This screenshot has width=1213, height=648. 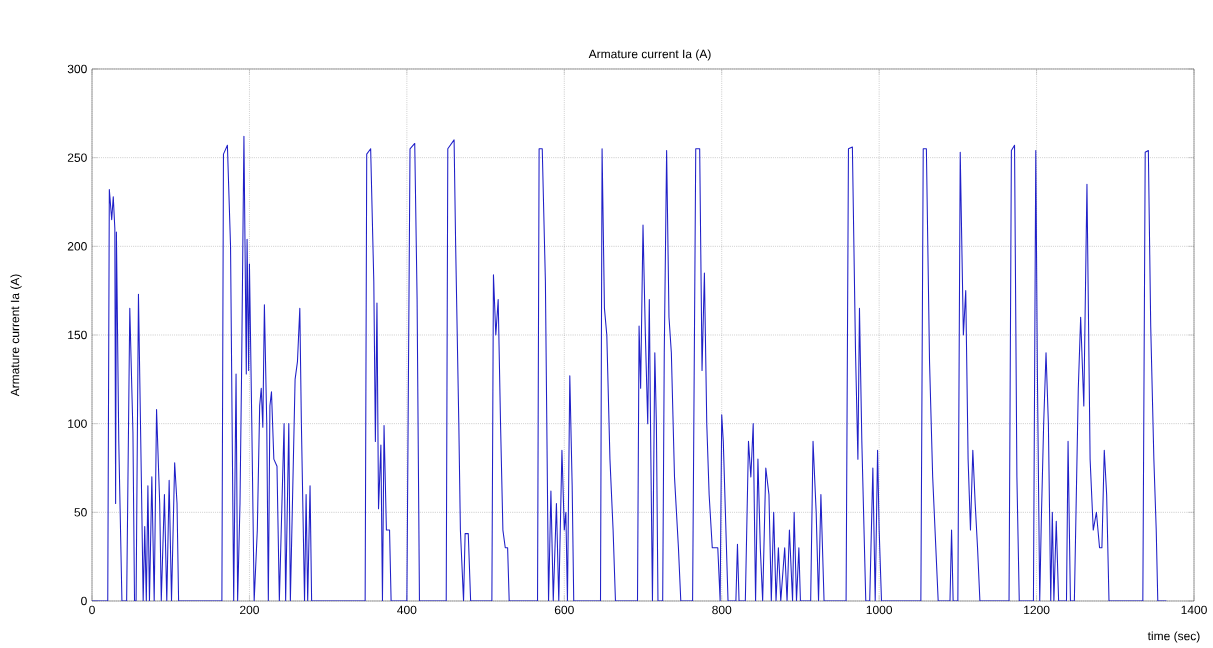 What do you see at coordinates (1037, 610) in the screenshot?
I see `x-tick-label: 1200` at bounding box center [1037, 610].